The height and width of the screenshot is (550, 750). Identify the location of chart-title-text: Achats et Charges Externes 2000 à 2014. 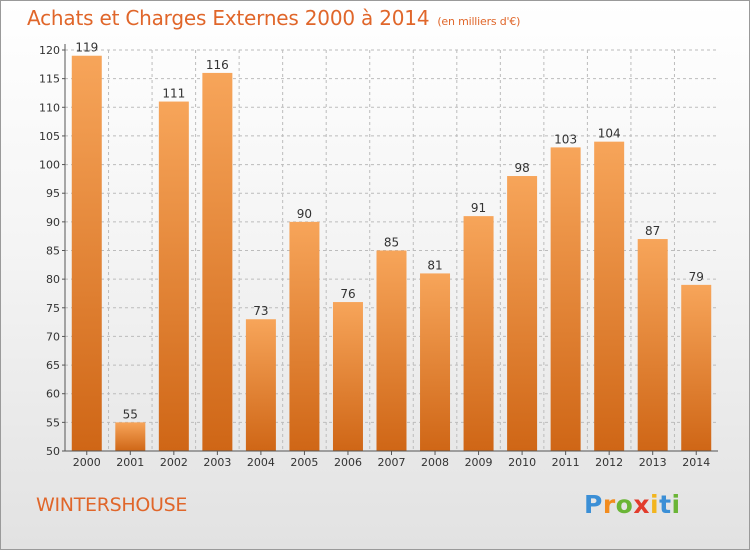
(228, 18).